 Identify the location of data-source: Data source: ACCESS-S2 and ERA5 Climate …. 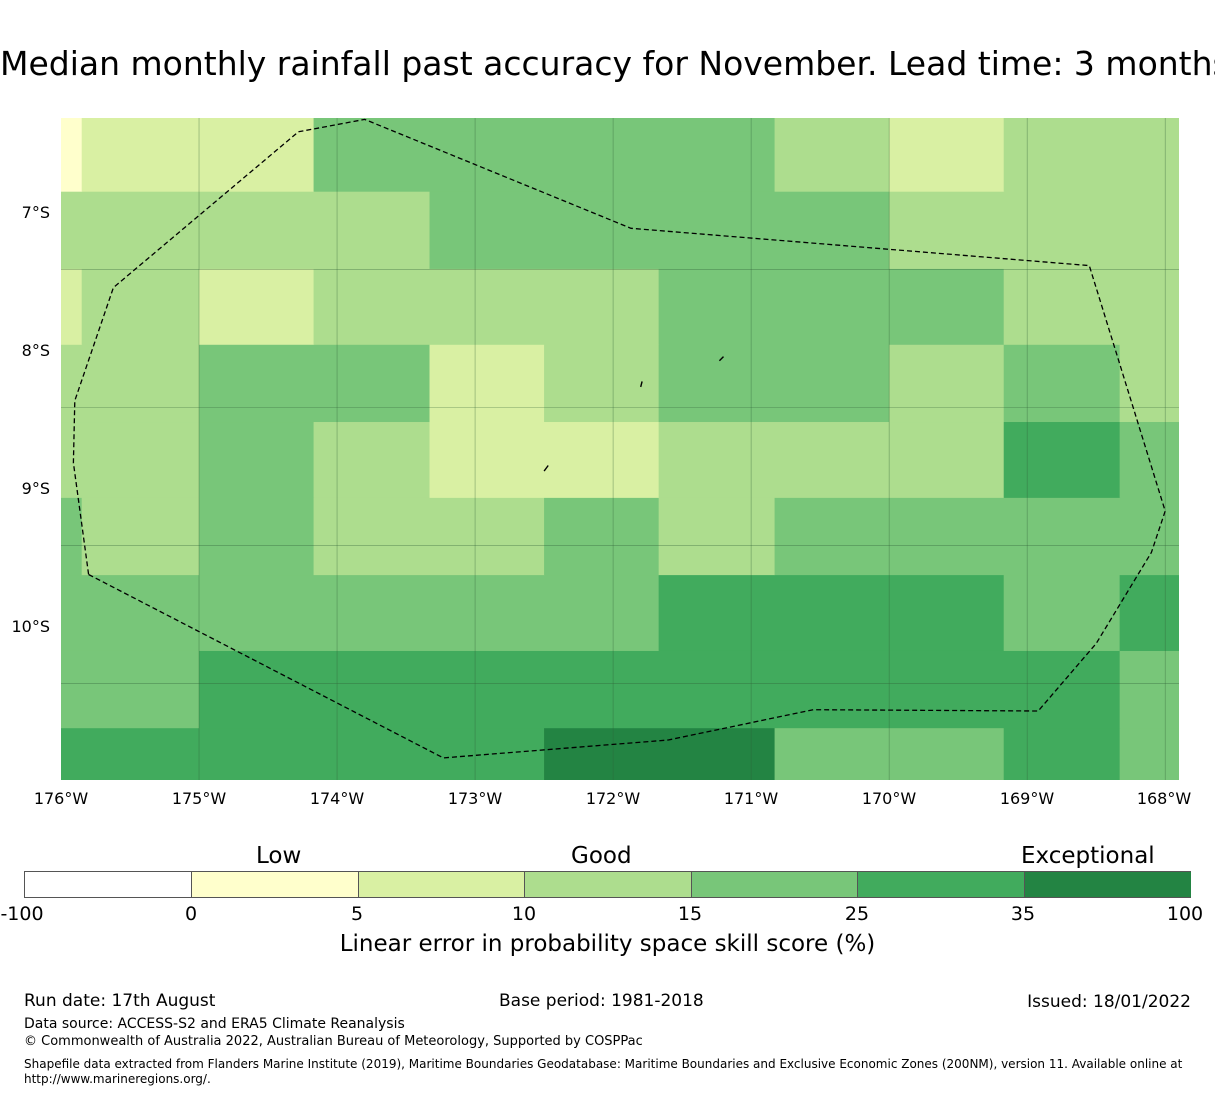
(214, 1024).